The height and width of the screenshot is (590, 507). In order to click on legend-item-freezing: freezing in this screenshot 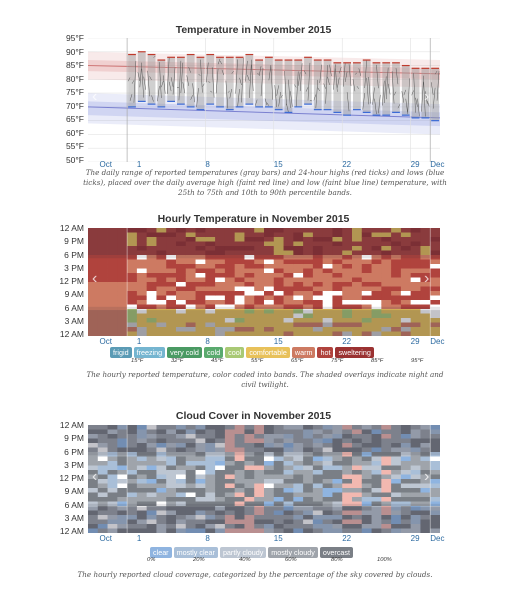, I will do `click(149, 352)`.